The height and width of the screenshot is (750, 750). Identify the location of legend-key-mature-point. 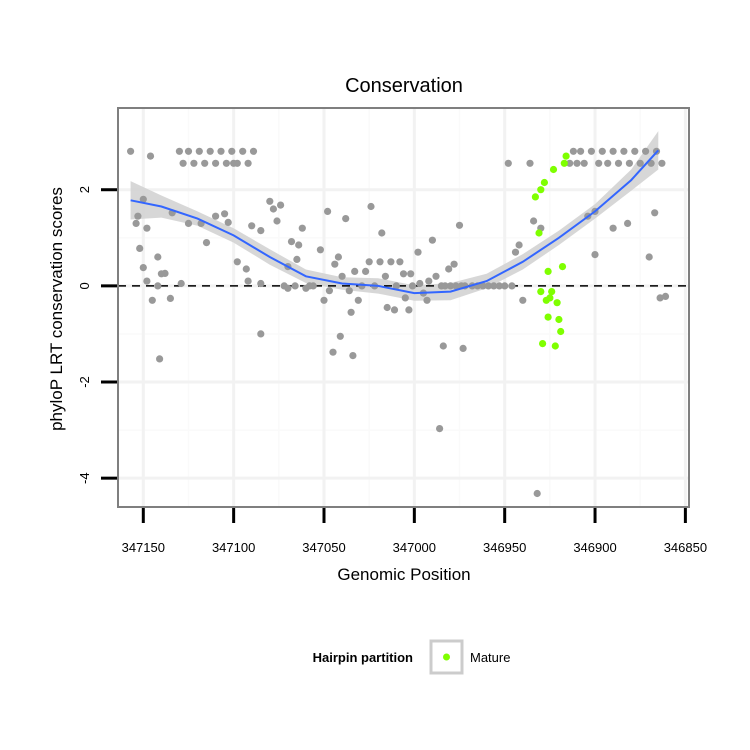
(446, 657).